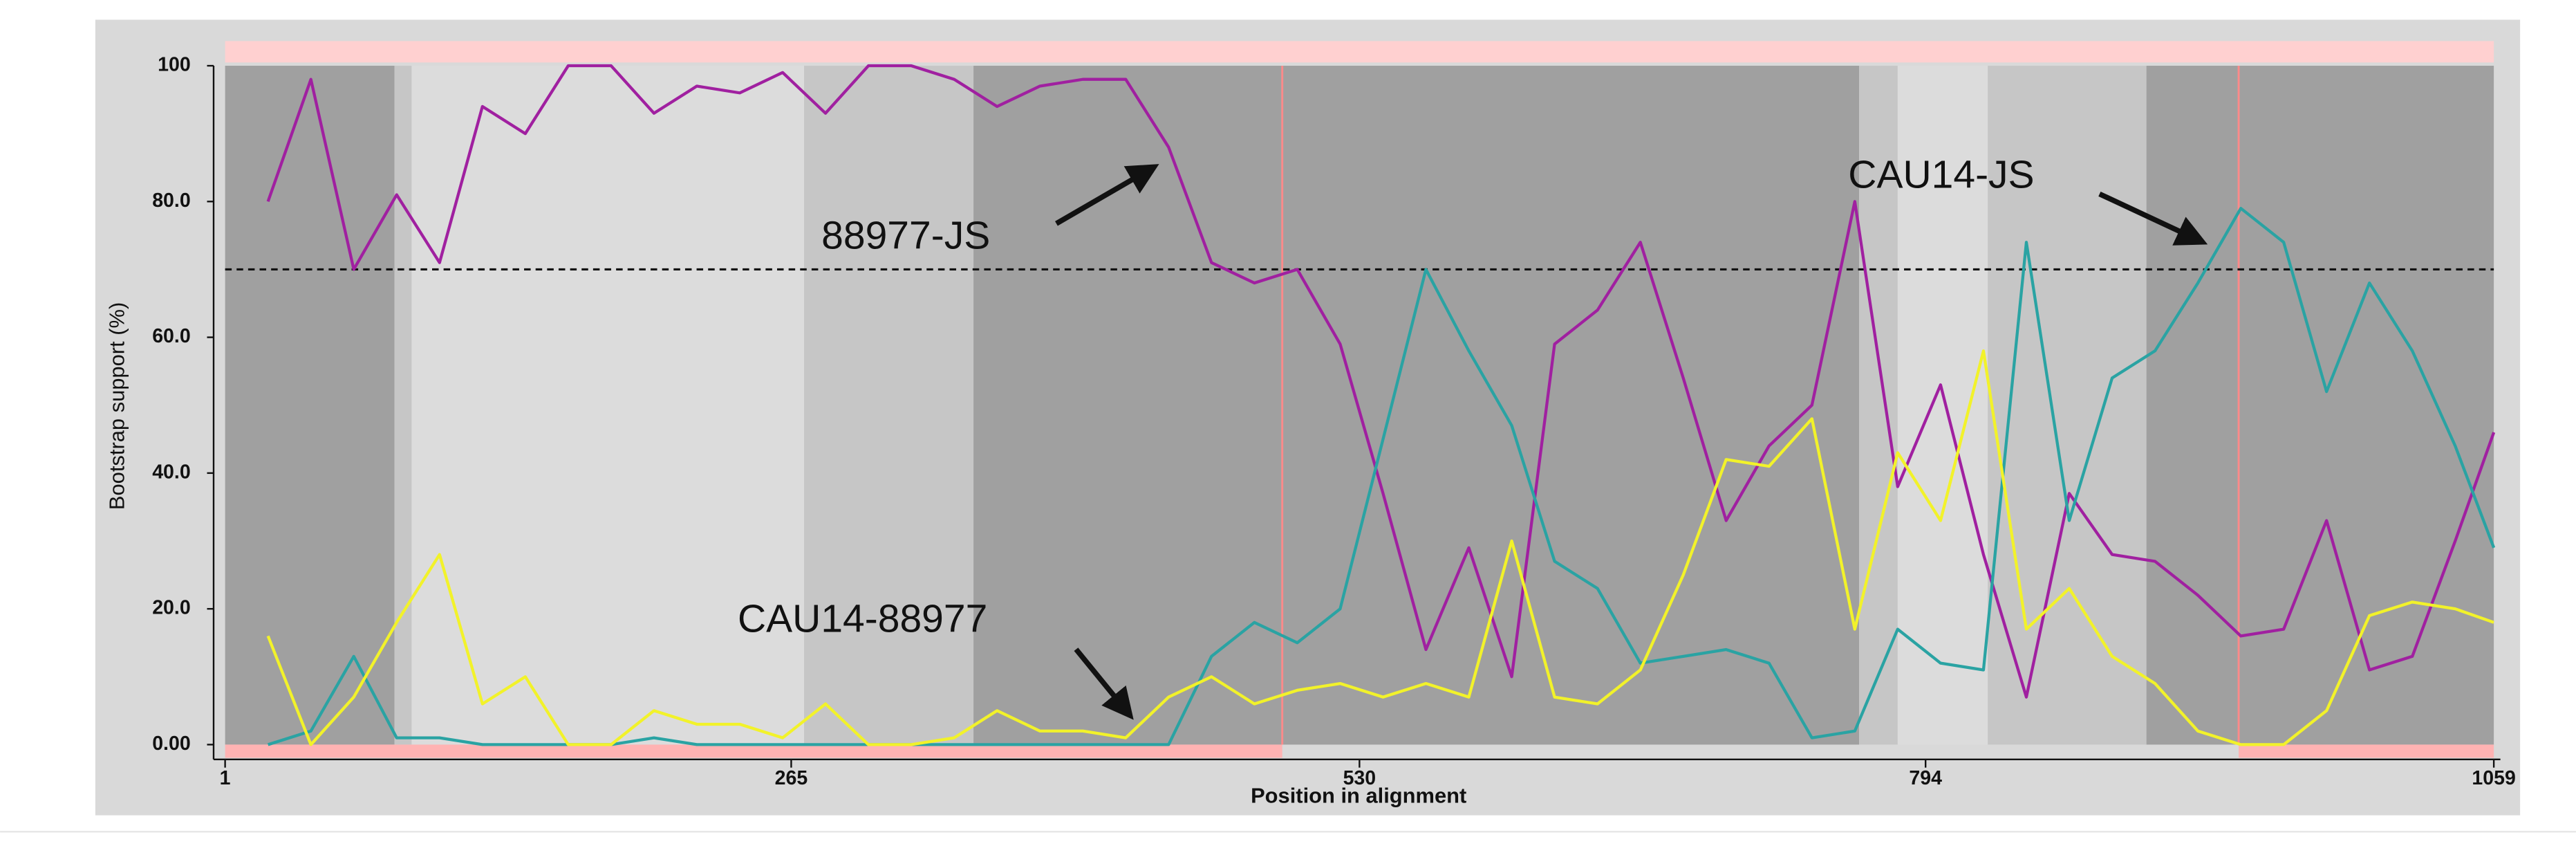 The width and height of the screenshot is (2576, 855). What do you see at coordinates (225, 778) in the screenshot?
I see `x-tick-label: 1` at bounding box center [225, 778].